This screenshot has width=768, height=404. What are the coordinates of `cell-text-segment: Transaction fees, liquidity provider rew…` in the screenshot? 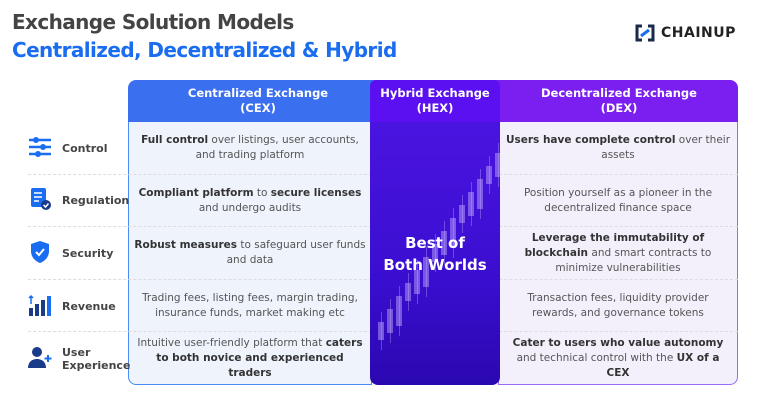 It's located at (618, 306).